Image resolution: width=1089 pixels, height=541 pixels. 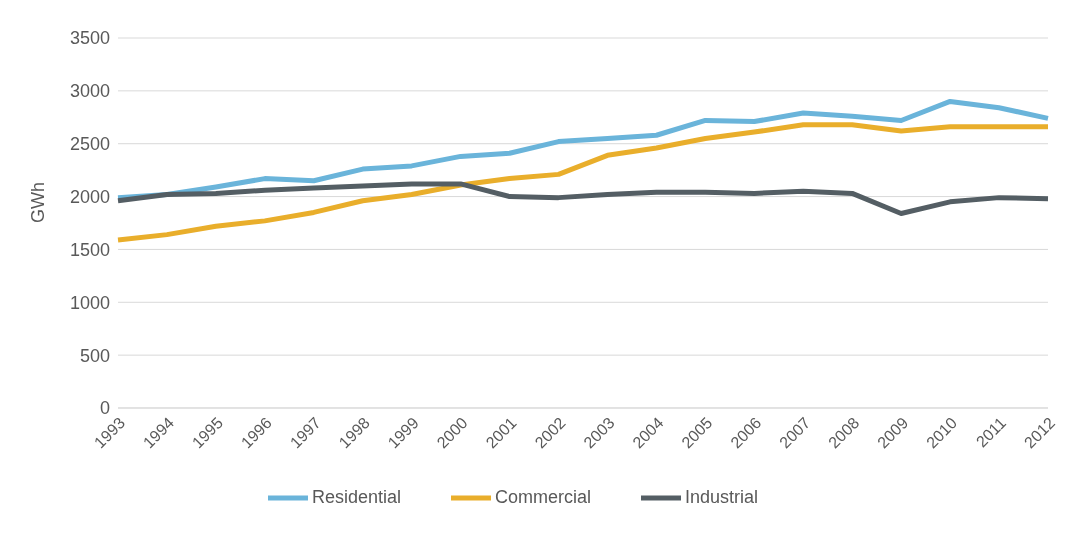 What do you see at coordinates (89, 91) in the screenshot?
I see `y-tick-label: 3000` at bounding box center [89, 91].